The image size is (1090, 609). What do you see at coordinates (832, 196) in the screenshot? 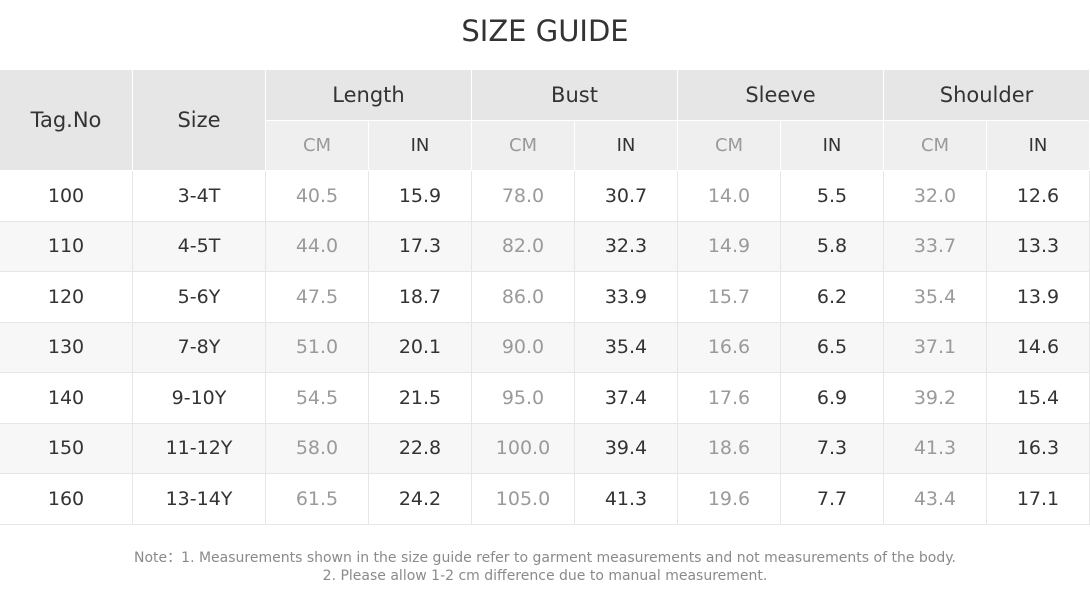
I see `table-cell: 5.5` at bounding box center [832, 196].